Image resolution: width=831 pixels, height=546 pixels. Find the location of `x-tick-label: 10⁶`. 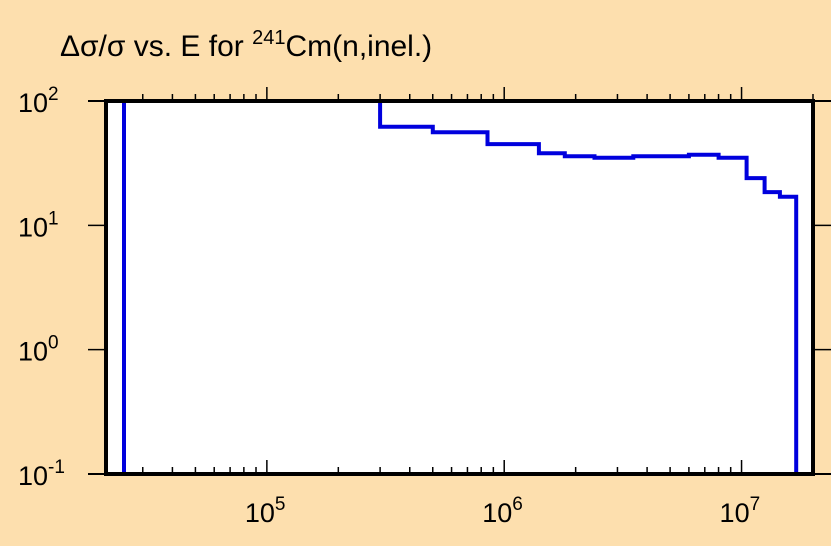

x-tick-label: 10⁶ is located at coordinates (502, 511).